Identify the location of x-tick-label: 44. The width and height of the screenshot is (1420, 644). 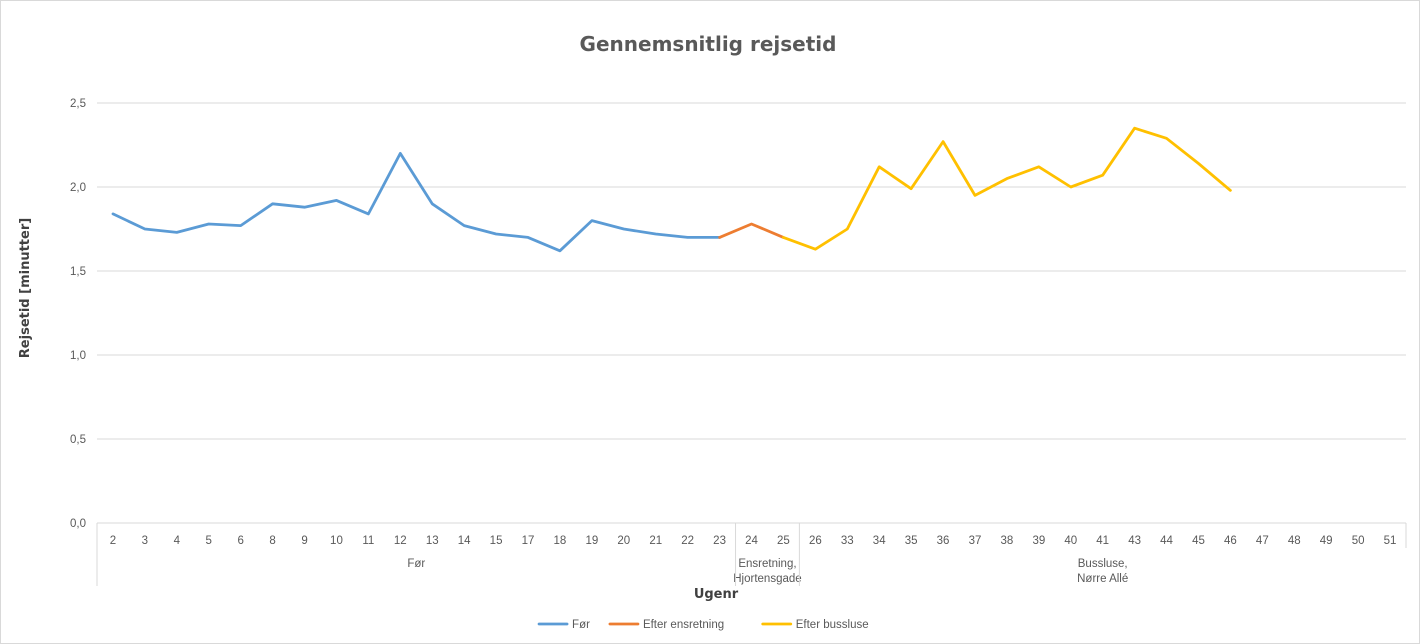
(1166, 541).